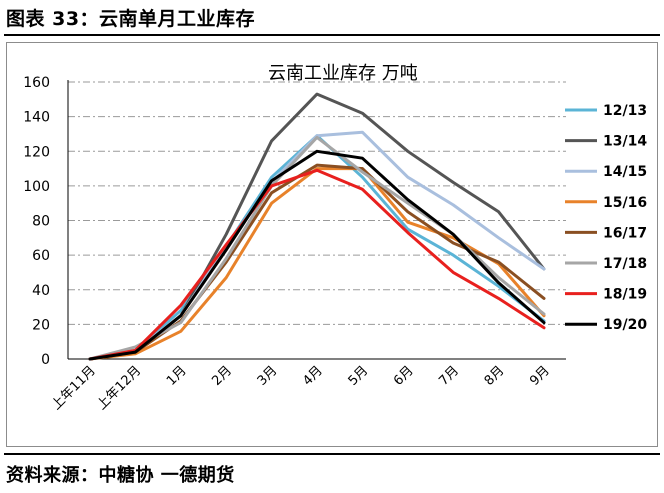 This screenshot has width=664, height=493. I want to click on x-tick-label: 1月, so click(177, 376).